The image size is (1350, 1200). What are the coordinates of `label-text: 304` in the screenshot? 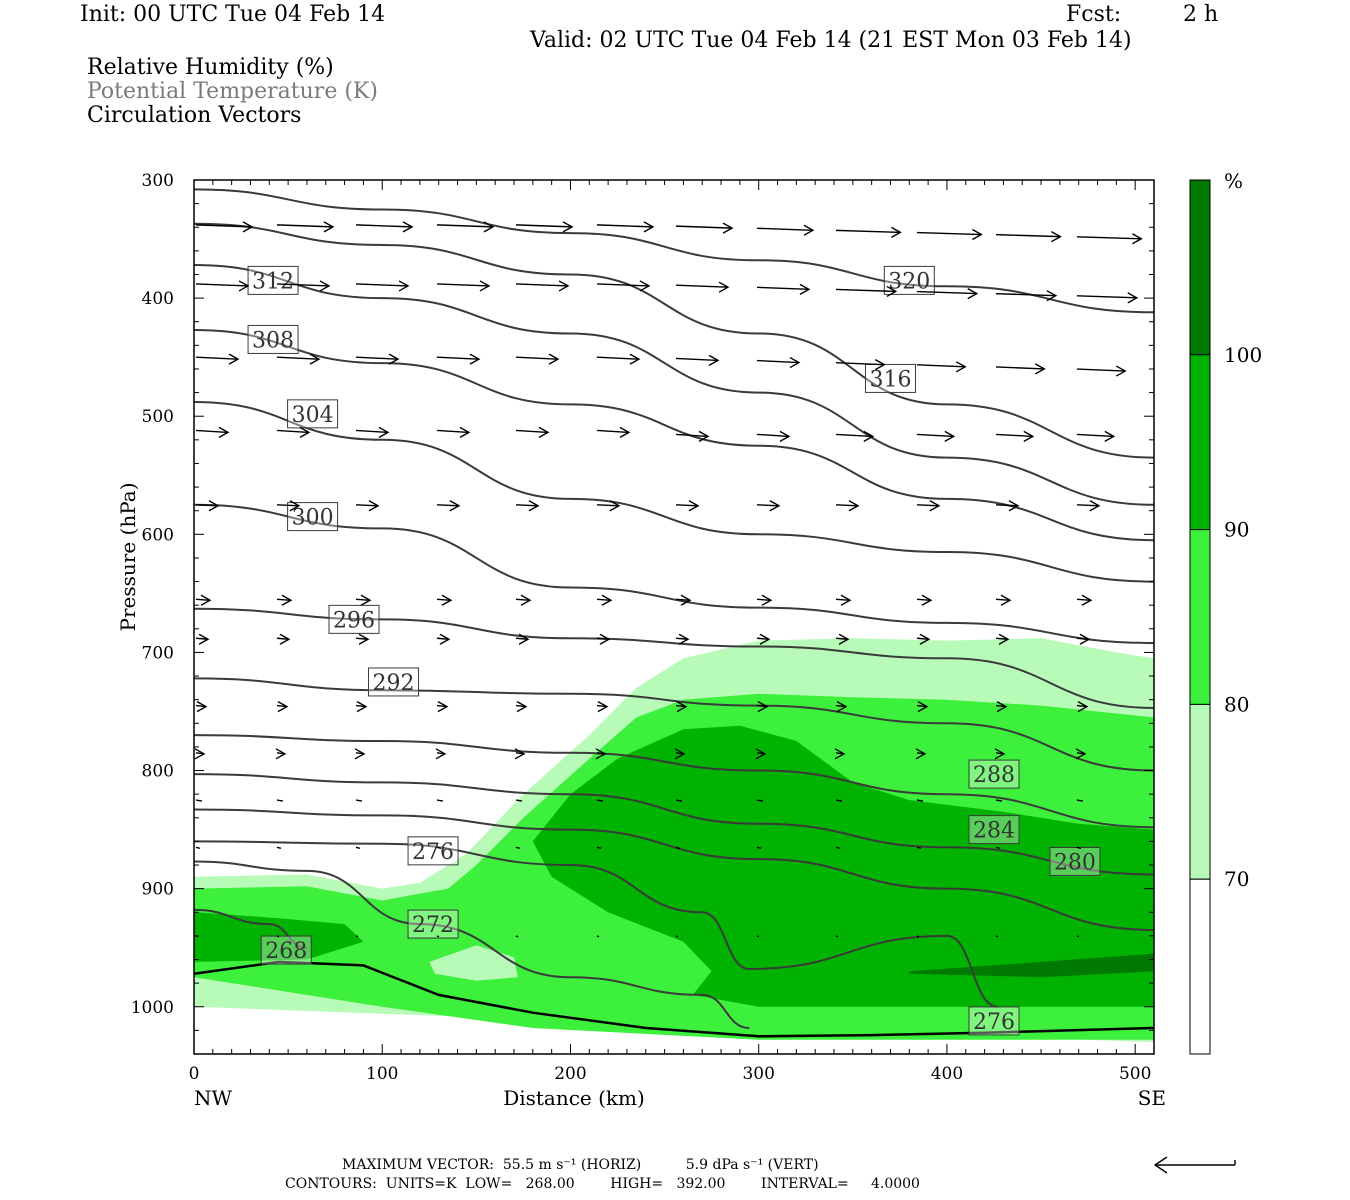 It's located at (313, 415).